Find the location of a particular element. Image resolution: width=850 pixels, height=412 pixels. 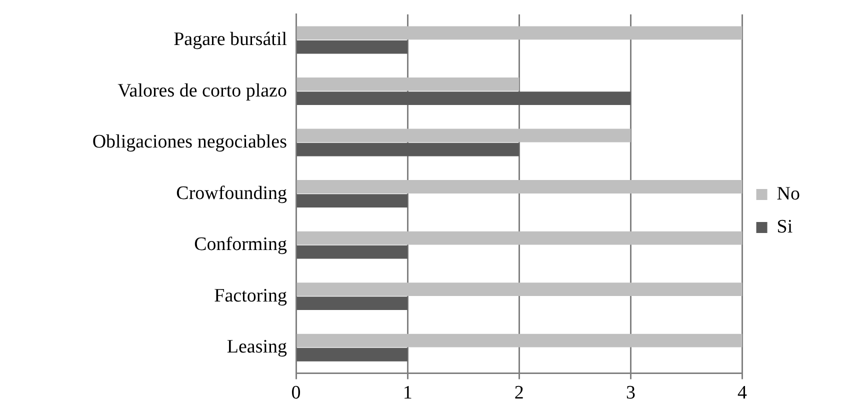

legend-label: Si is located at coordinates (784, 227).